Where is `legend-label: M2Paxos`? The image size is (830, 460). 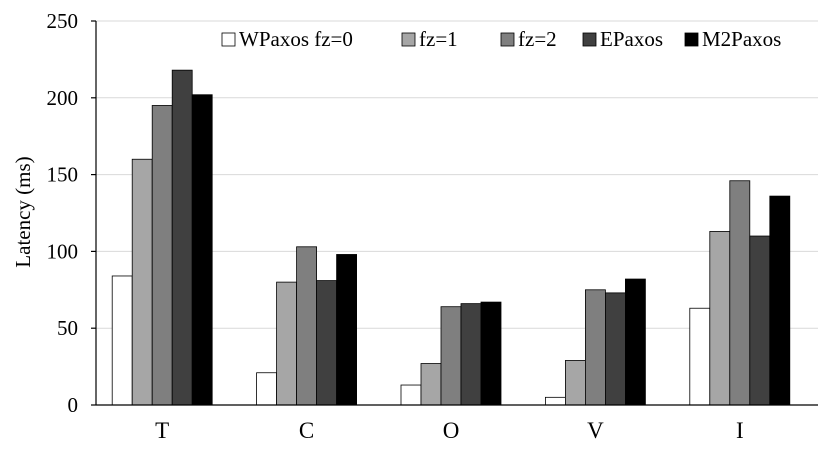
legend-label: M2Paxos is located at coordinates (741, 39).